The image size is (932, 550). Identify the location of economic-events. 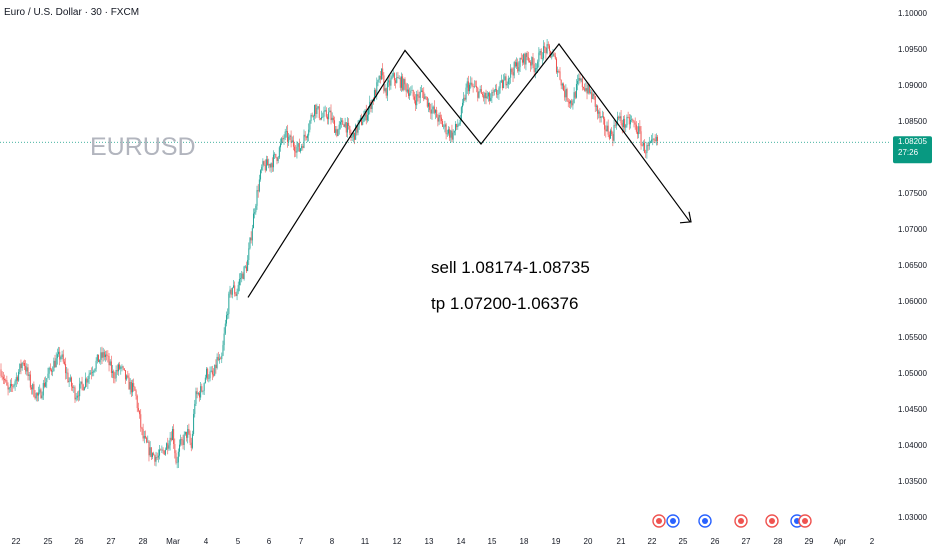
(732, 521).